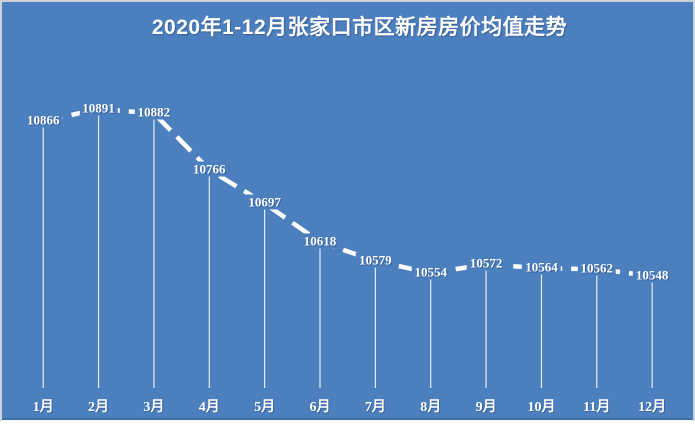  I want to click on x-axis-label: 10月, so click(541, 407).